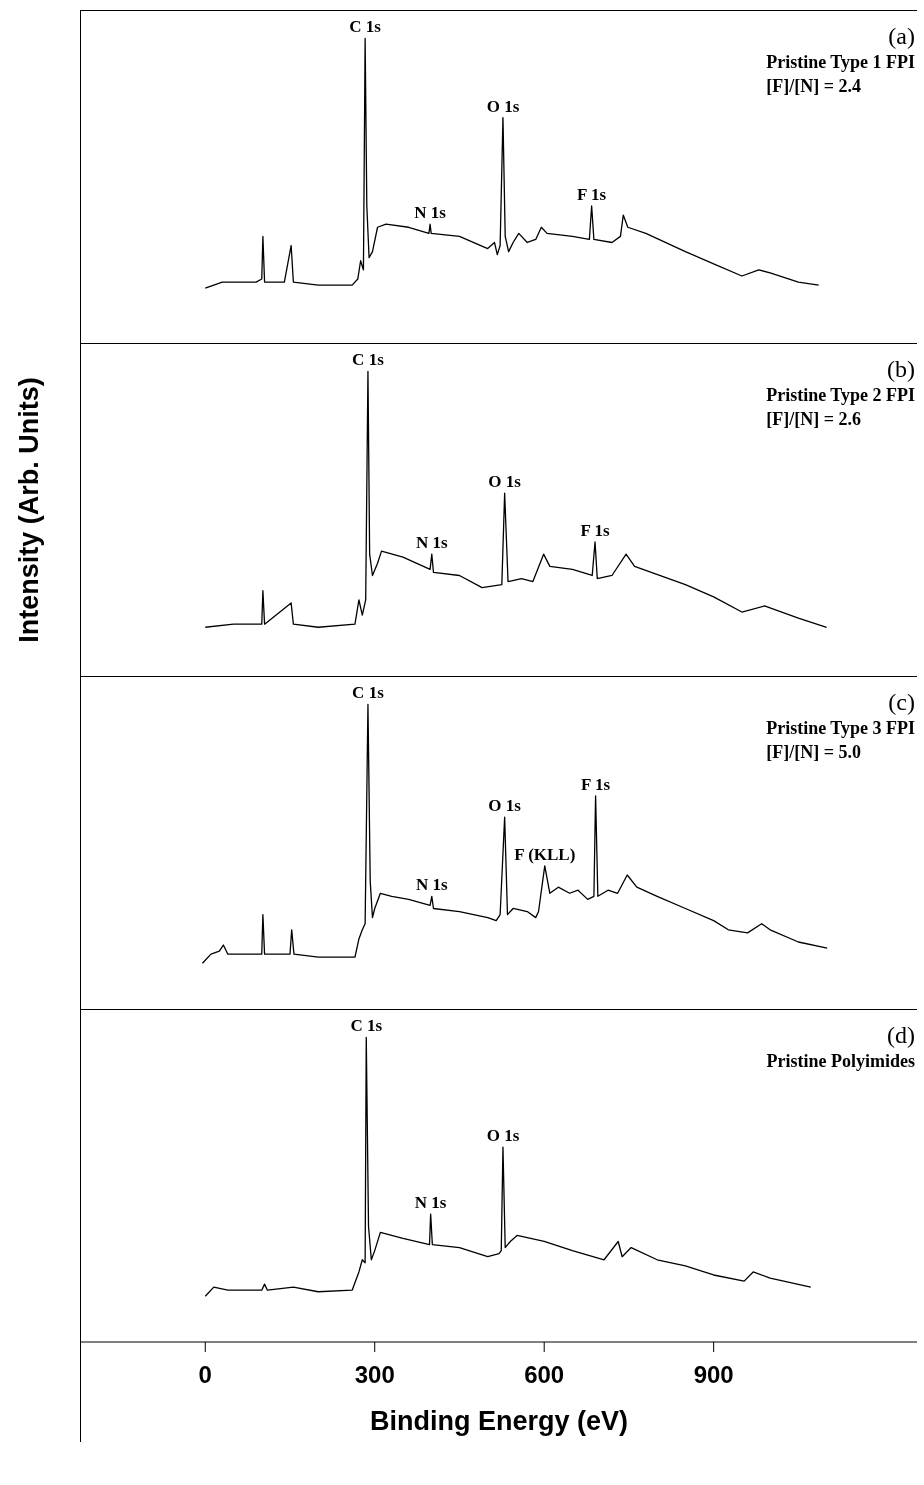  Describe the element at coordinates (901, 36) in the screenshot. I see `annotation: (a)` at that location.